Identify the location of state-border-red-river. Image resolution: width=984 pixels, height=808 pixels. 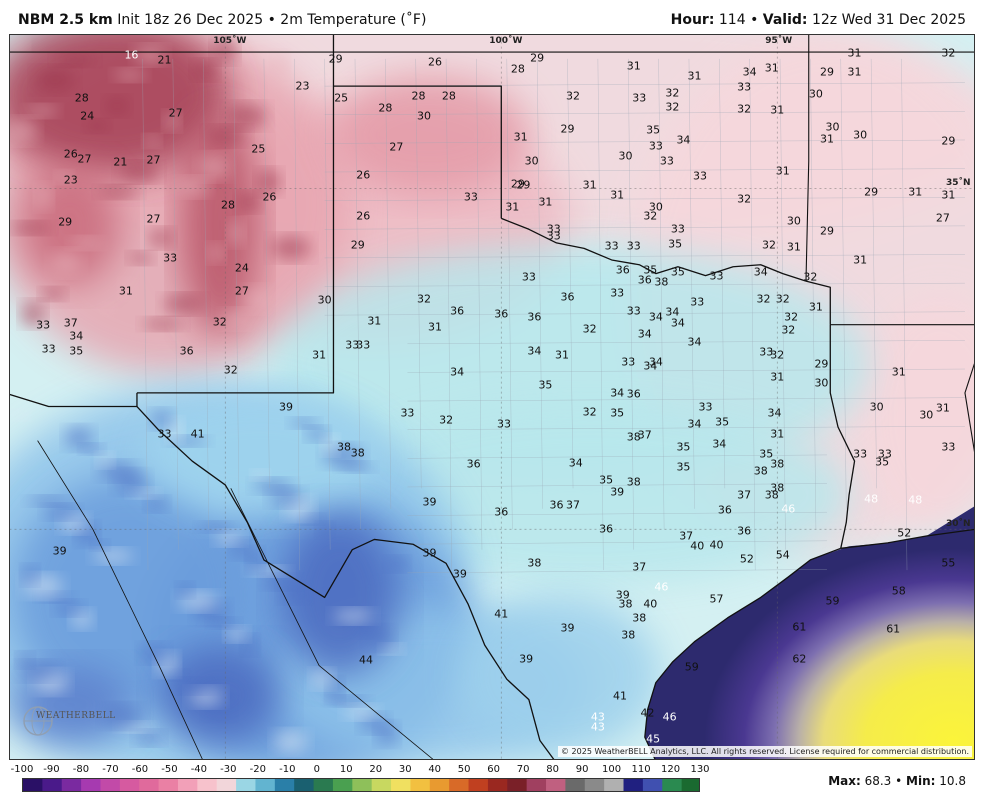
(654, 249).